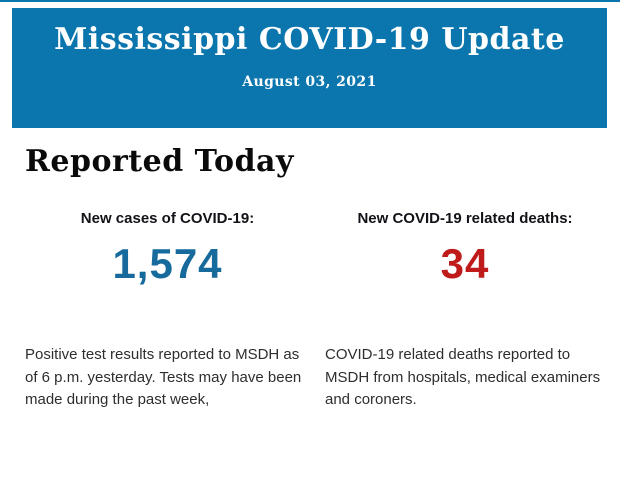  I want to click on new-cases-label: New cases of COVID-19:, so click(167, 218).